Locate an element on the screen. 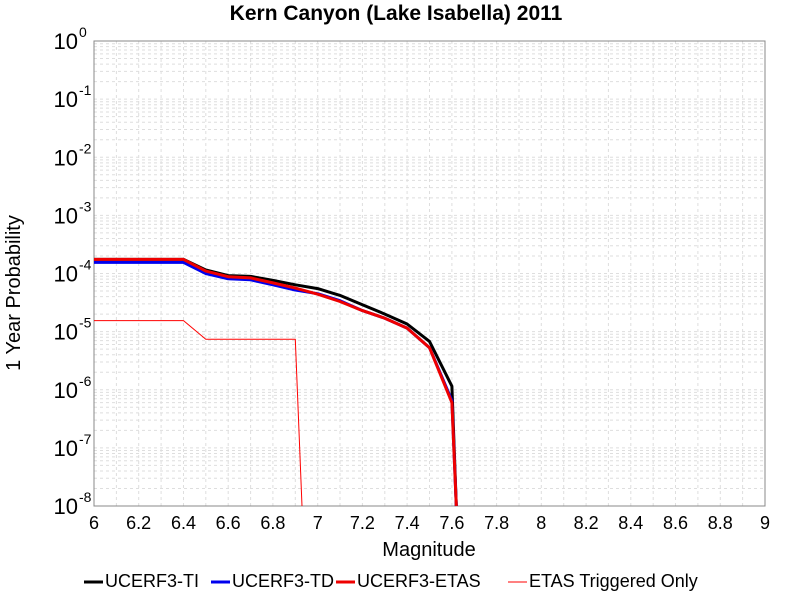 This screenshot has height=600, width=800. y-tick-exponent: -4 is located at coordinates (85, 265).